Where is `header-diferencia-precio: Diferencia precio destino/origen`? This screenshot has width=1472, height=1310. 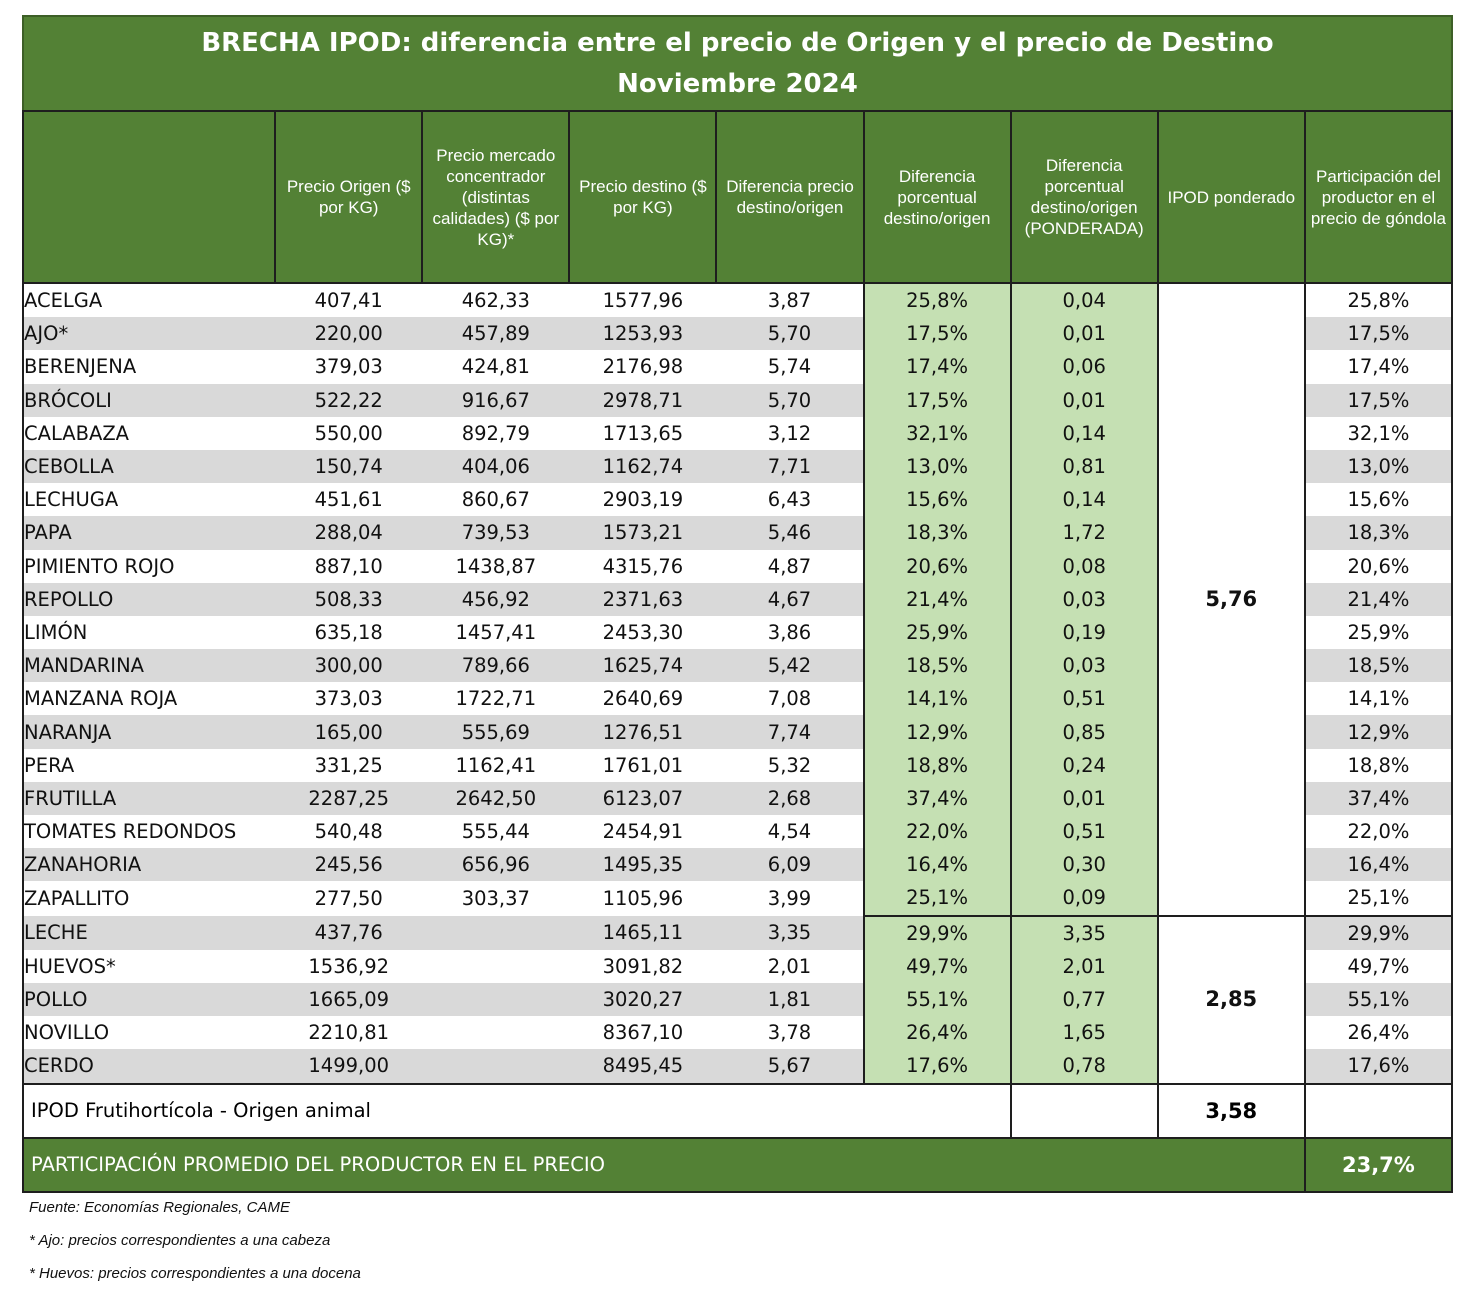 header-diferencia-precio: Diferencia precio destino/origen is located at coordinates (790, 197).